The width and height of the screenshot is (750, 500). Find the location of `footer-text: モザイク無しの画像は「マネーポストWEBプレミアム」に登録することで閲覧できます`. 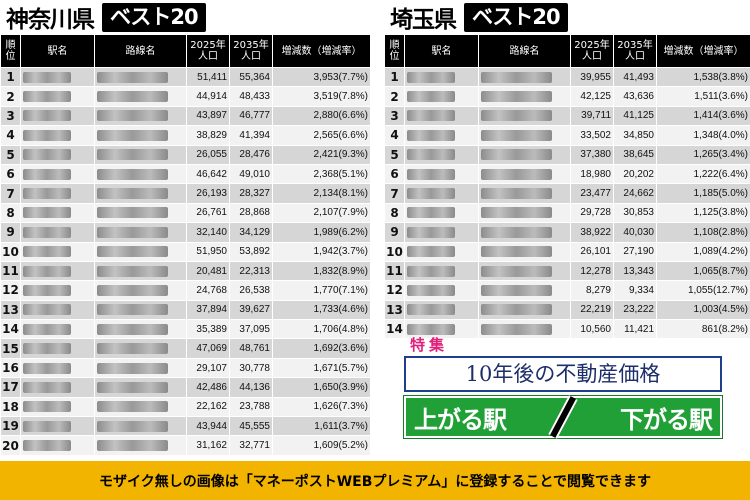

footer-text: モザイク無しの画像は「マネーポストWEBプレミアム」に登録することで閲覧できます is located at coordinates (375, 481).